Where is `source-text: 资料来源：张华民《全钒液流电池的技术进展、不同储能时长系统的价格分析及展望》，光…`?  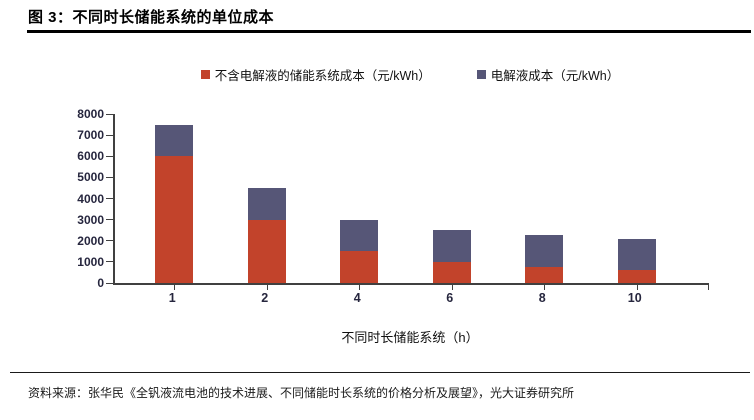
source-text: 资料来源：张华民《全钒液流电池的技术进展、不同储能时长系统的价格分析及展望》，光… is located at coordinates (301, 393).